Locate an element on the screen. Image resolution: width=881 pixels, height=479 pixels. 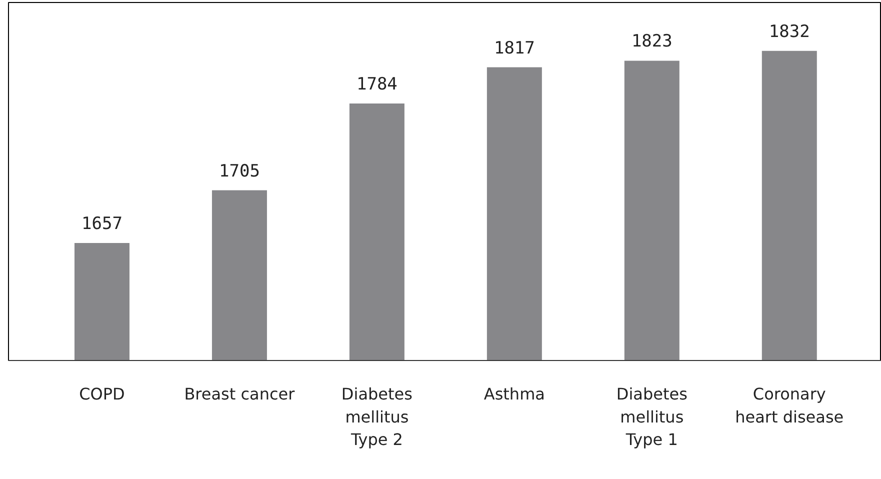
x-tick-label: COPD is located at coordinates (102, 394).